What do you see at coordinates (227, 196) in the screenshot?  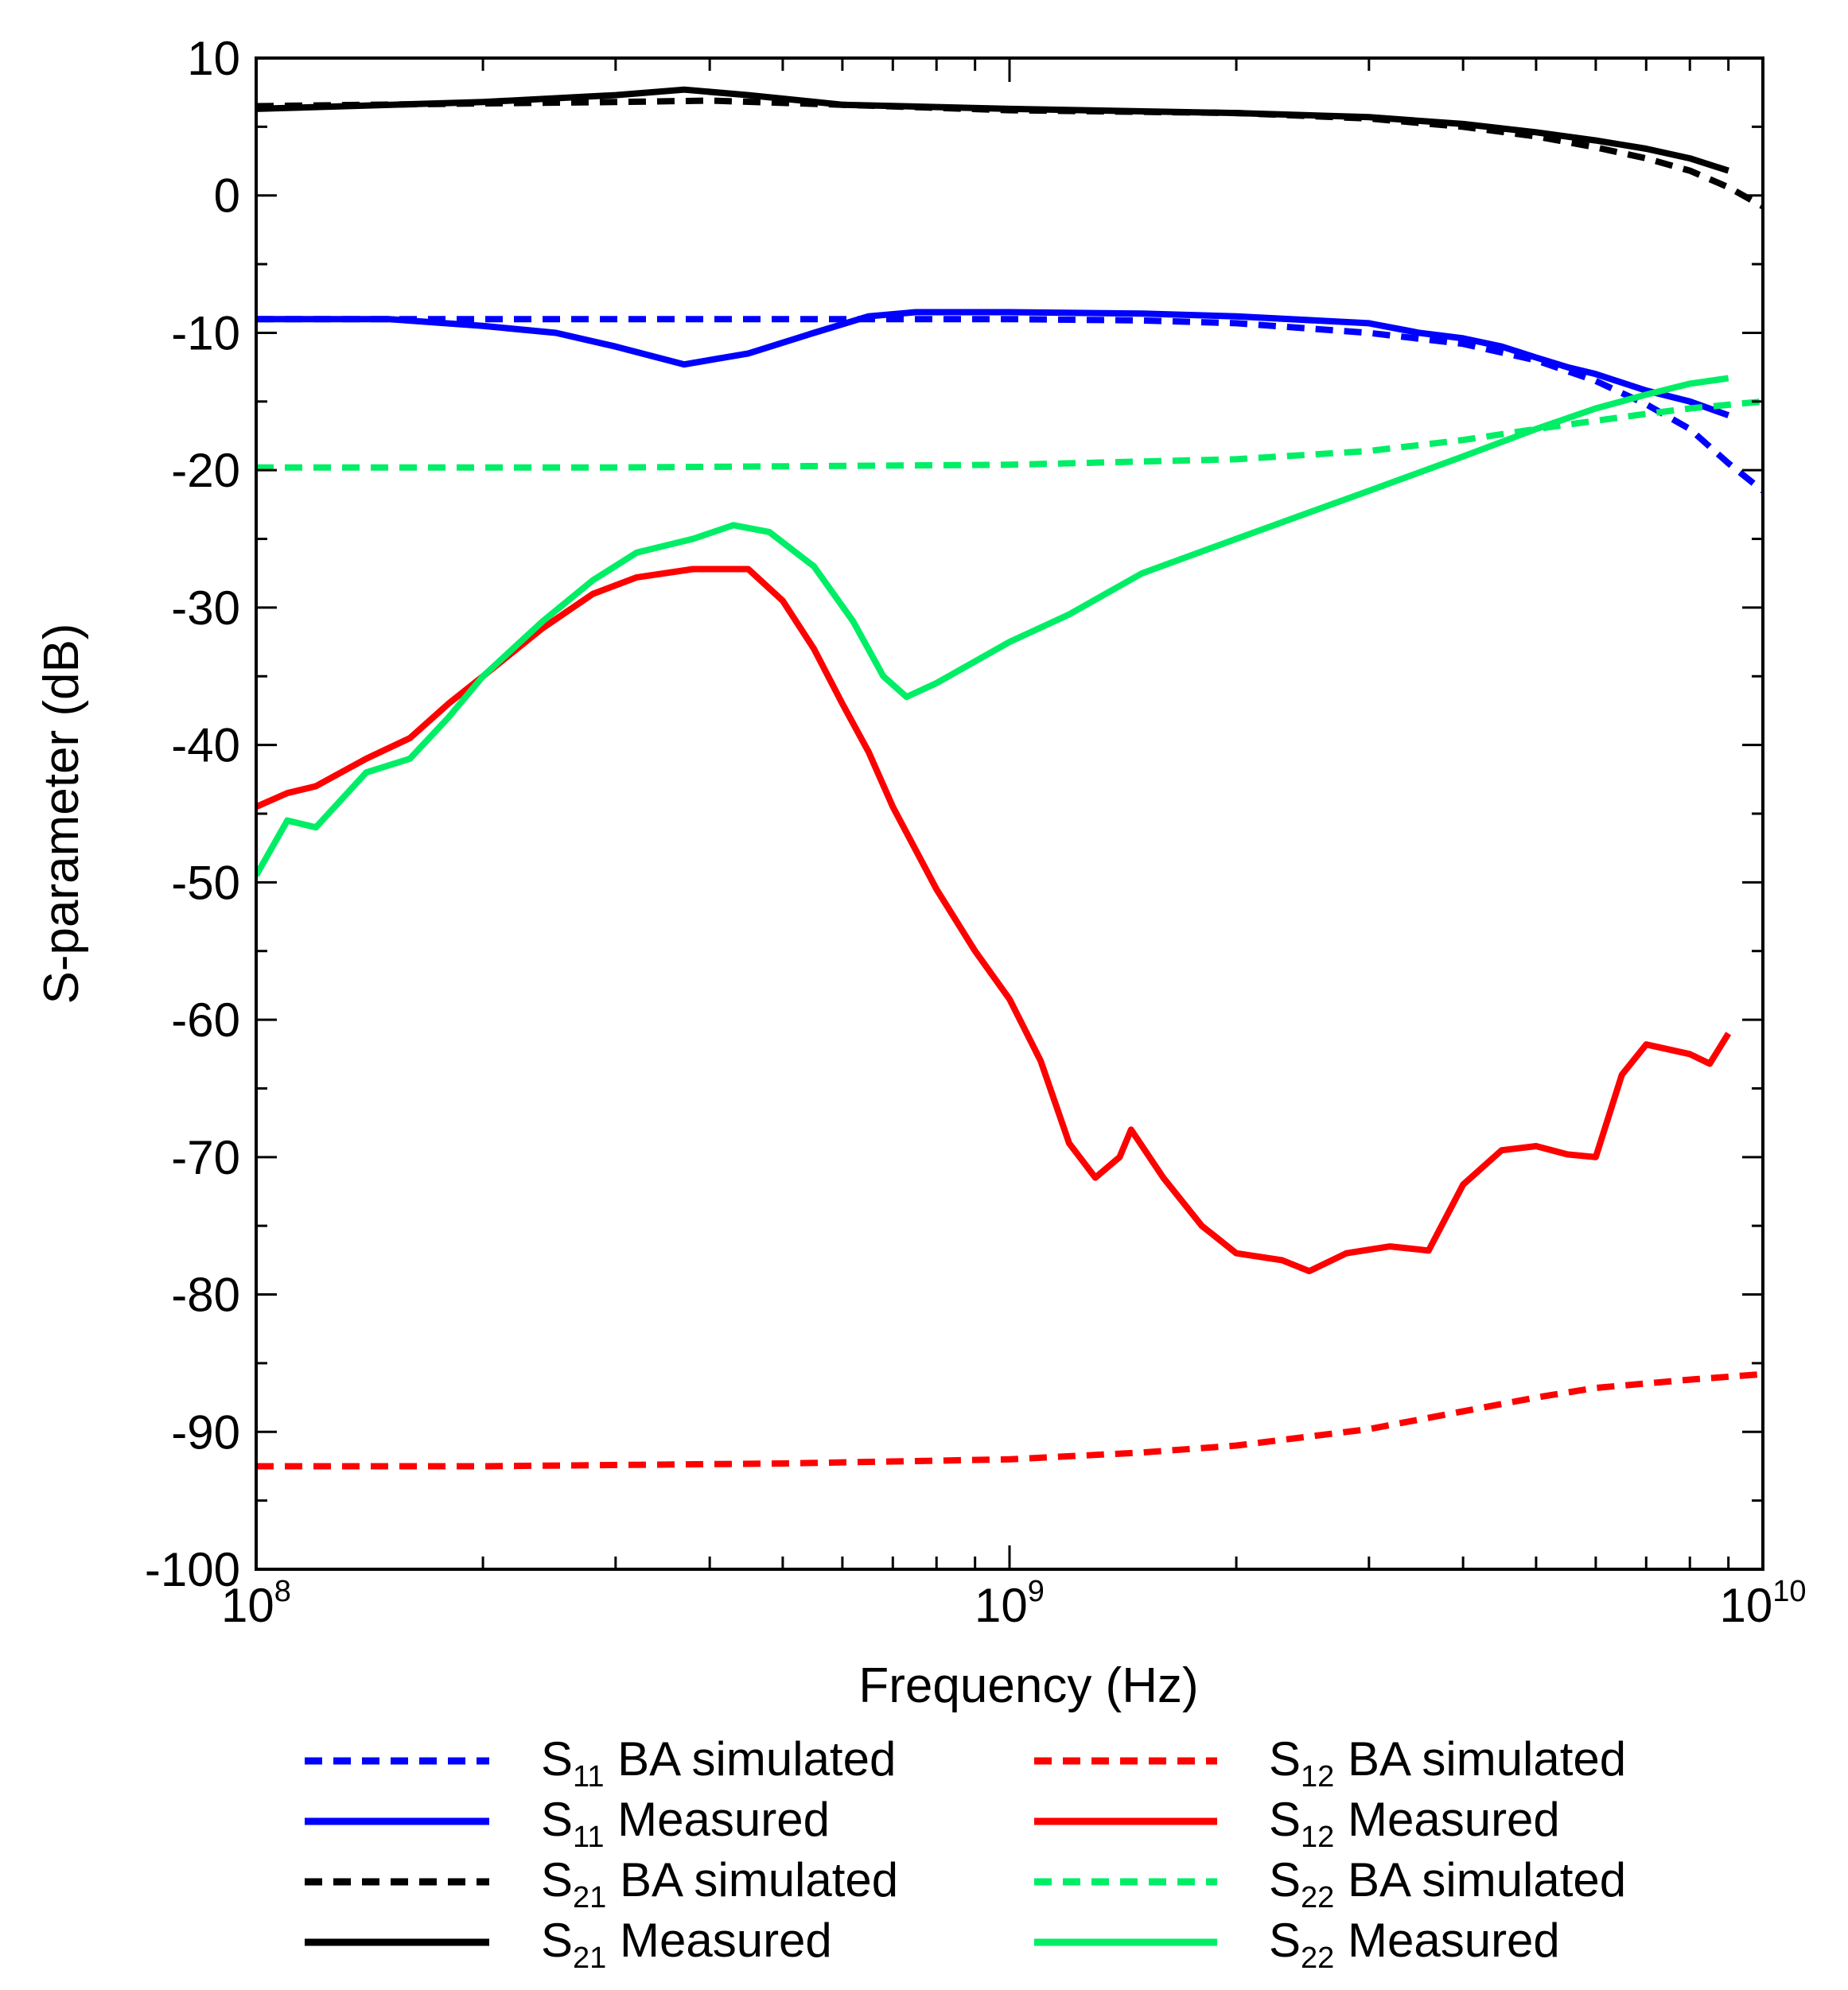 I see `y-tick-label: 0` at bounding box center [227, 196].